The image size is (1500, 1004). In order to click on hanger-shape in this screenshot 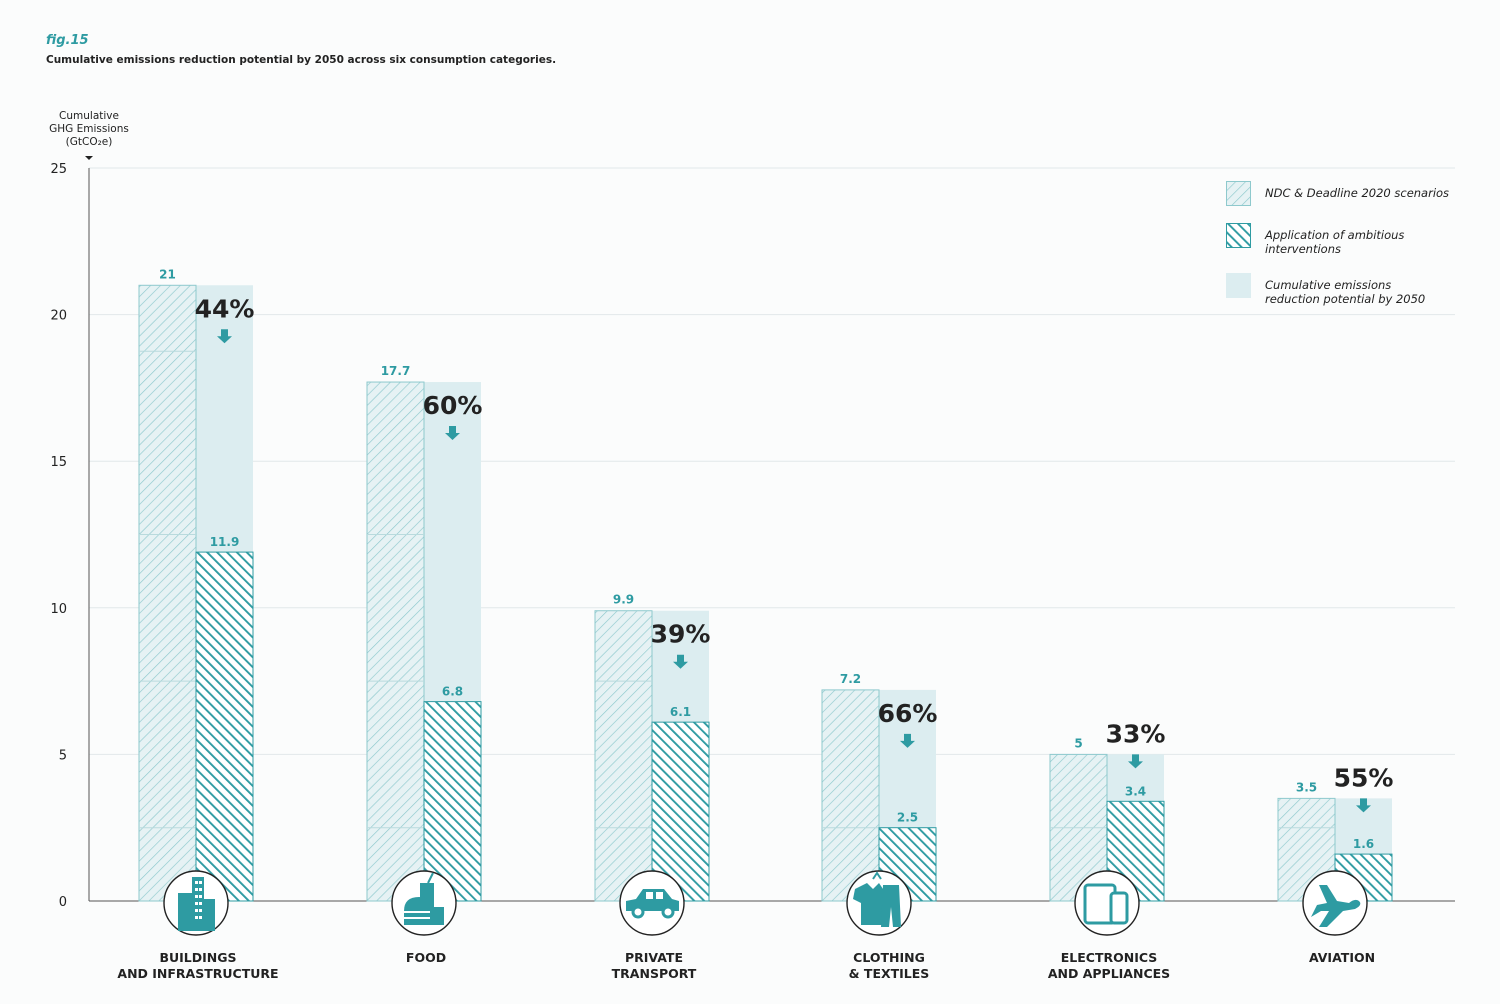, I will do `click(877, 875)`.